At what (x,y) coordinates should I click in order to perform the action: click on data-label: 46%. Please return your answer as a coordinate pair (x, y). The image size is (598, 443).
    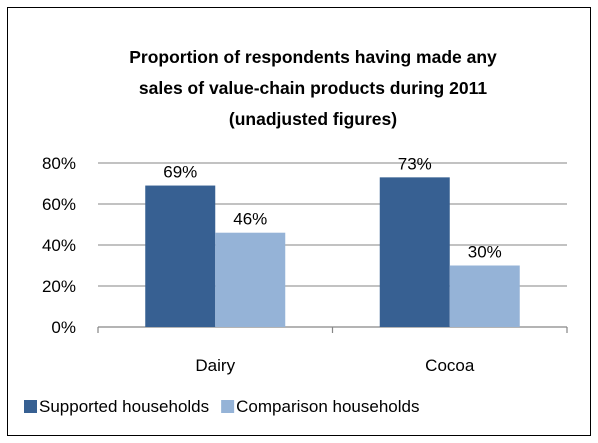
    Looking at the image, I should click on (250, 219).